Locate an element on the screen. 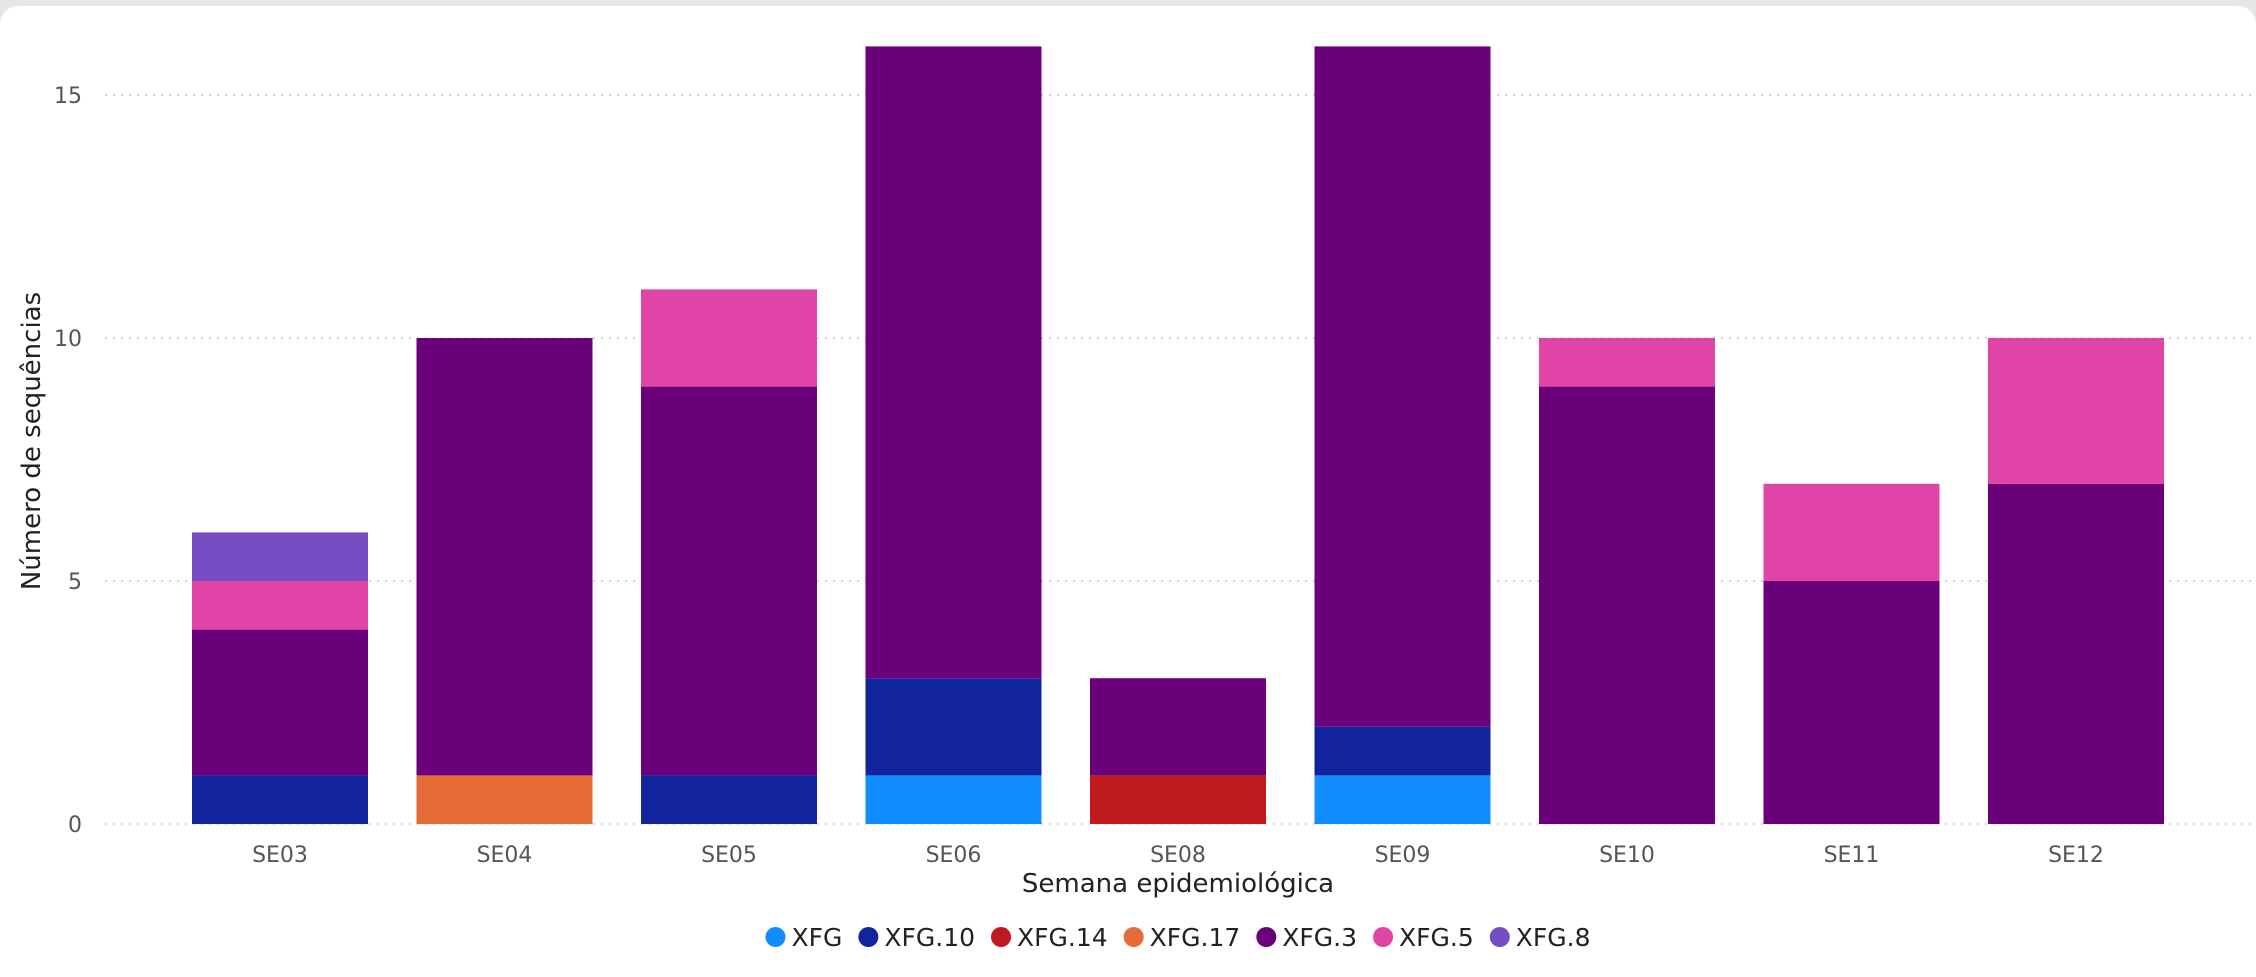 The height and width of the screenshot is (977, 2256). x-tick-label: SE11 is located at coordinates (1852, 855).